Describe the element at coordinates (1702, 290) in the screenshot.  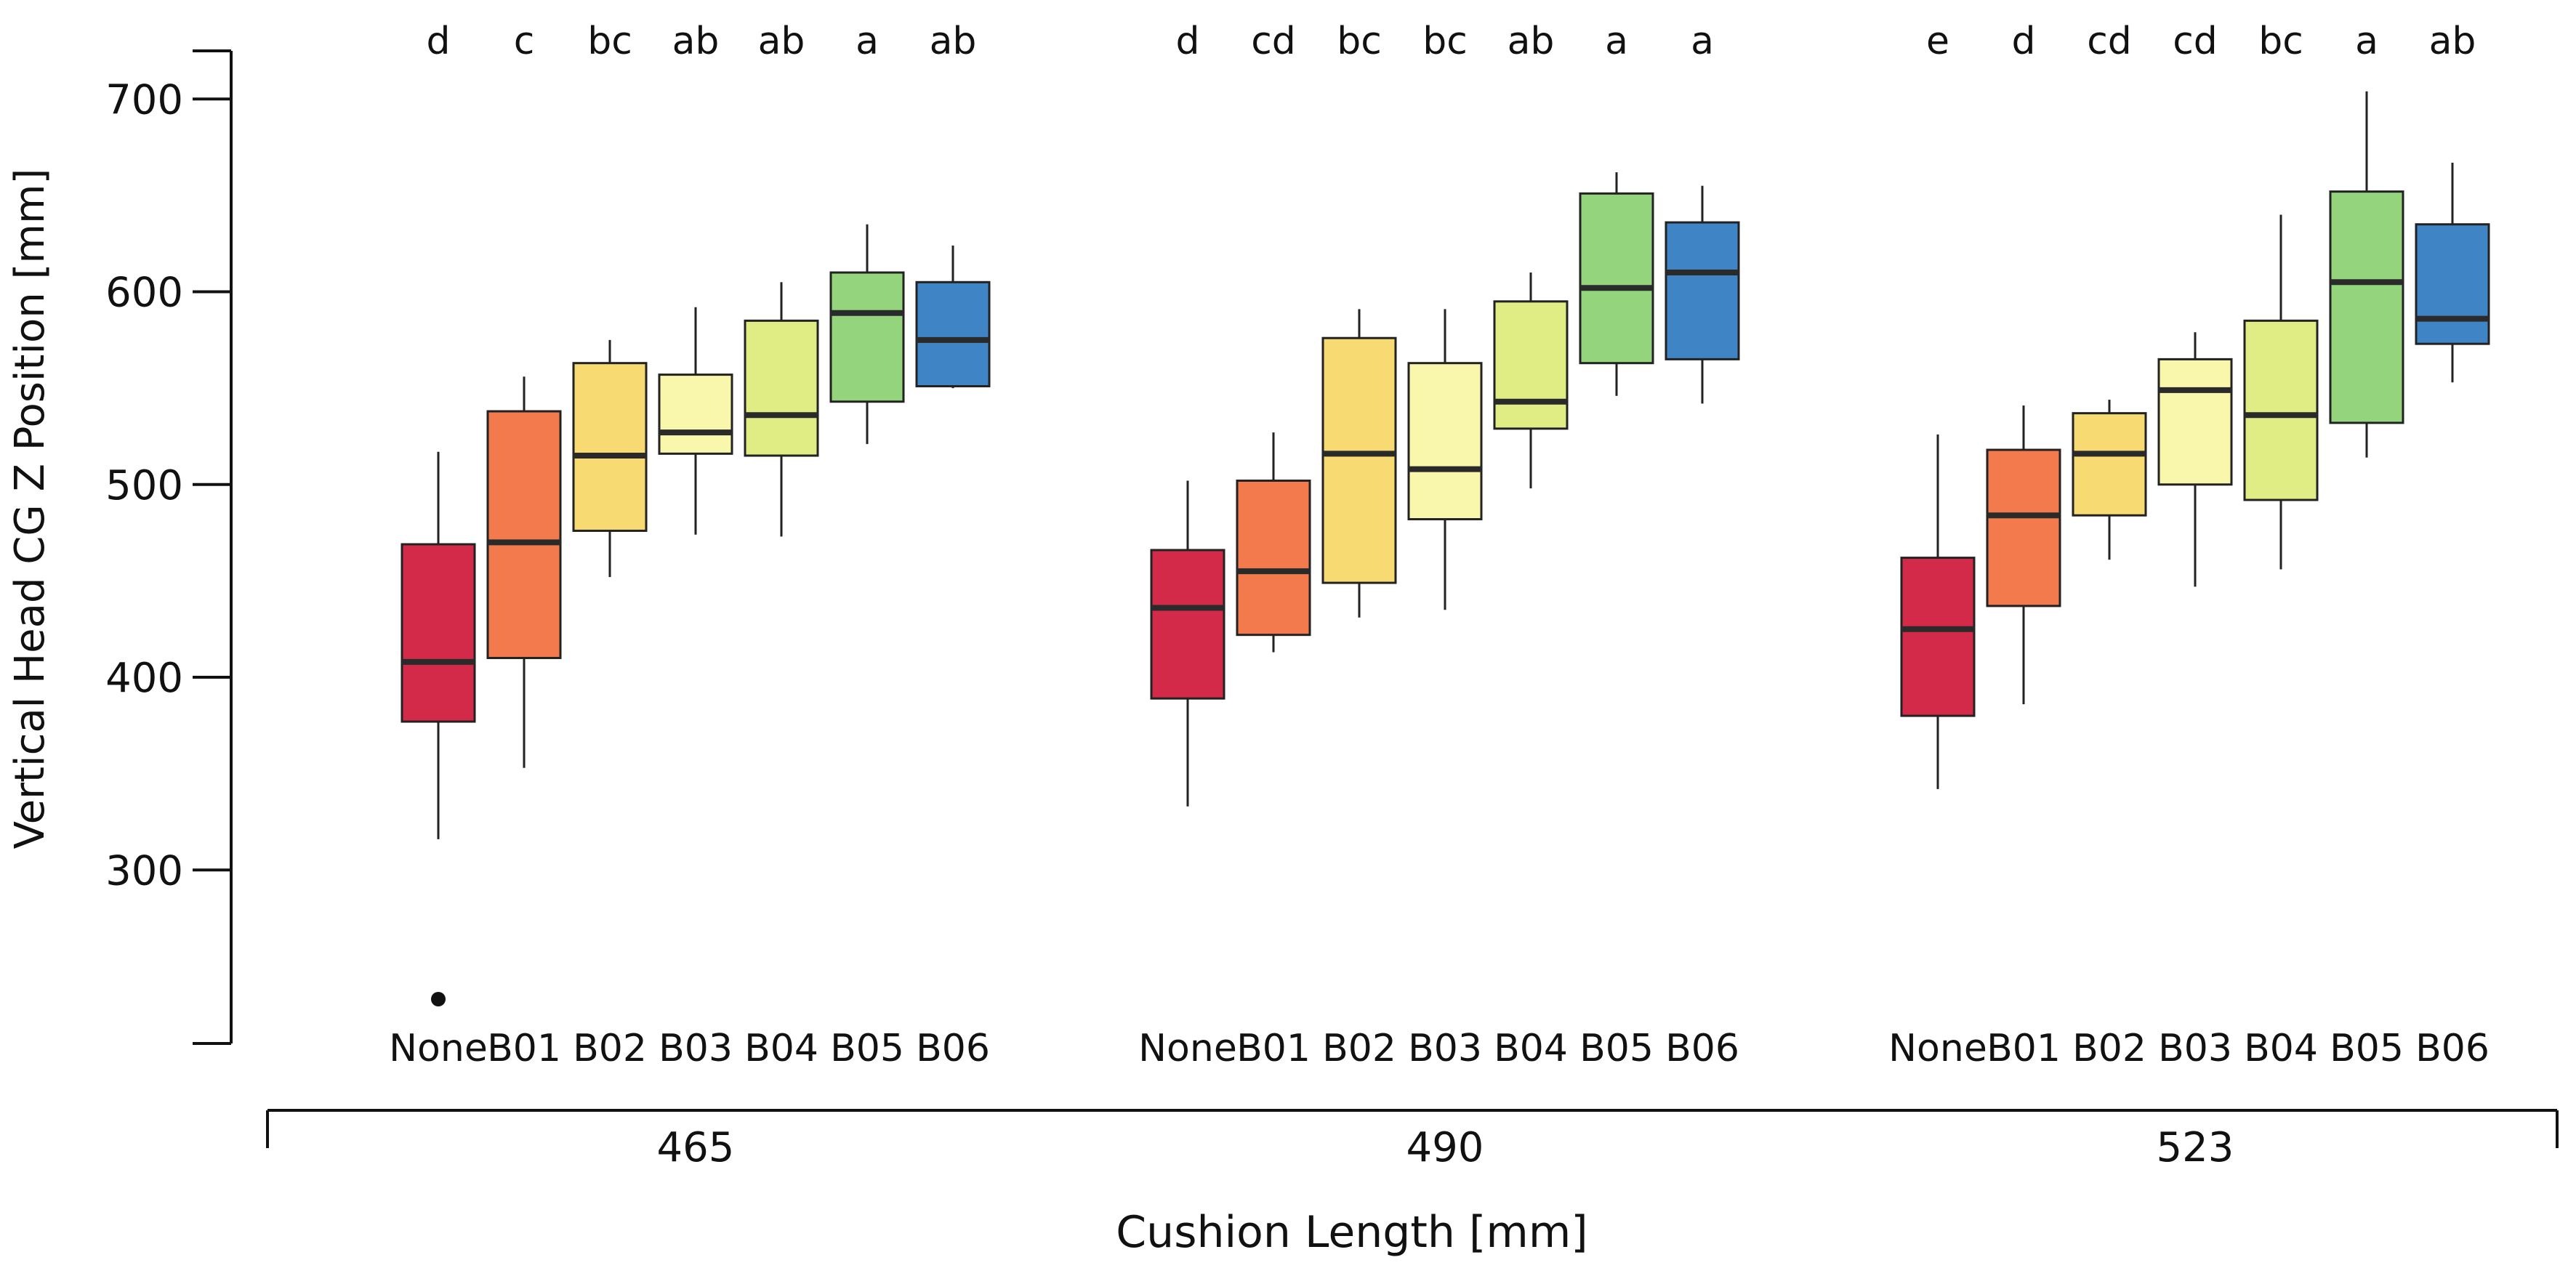
I see `box-490-b06` at that location.